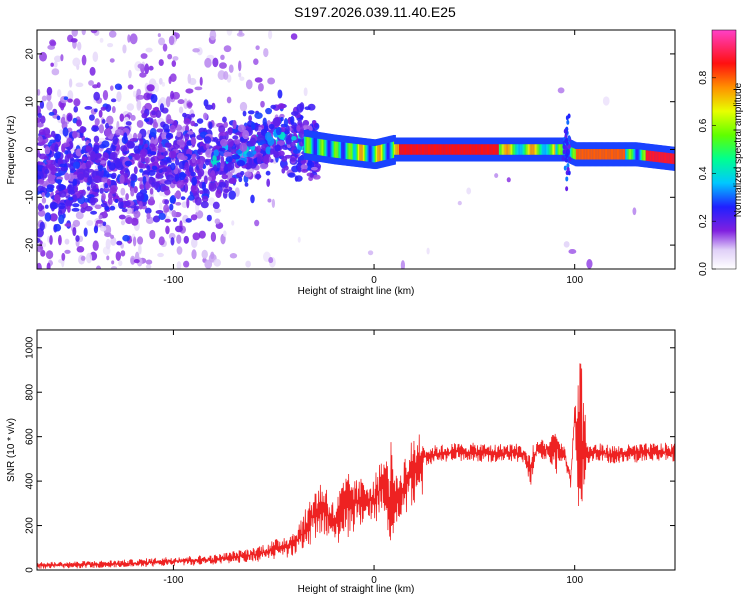 This screenshot has height=600, width=750. I want to click on colorbar-ticks: 0.0 0.2 0.4 0.6 0.8, so click(707, 173).